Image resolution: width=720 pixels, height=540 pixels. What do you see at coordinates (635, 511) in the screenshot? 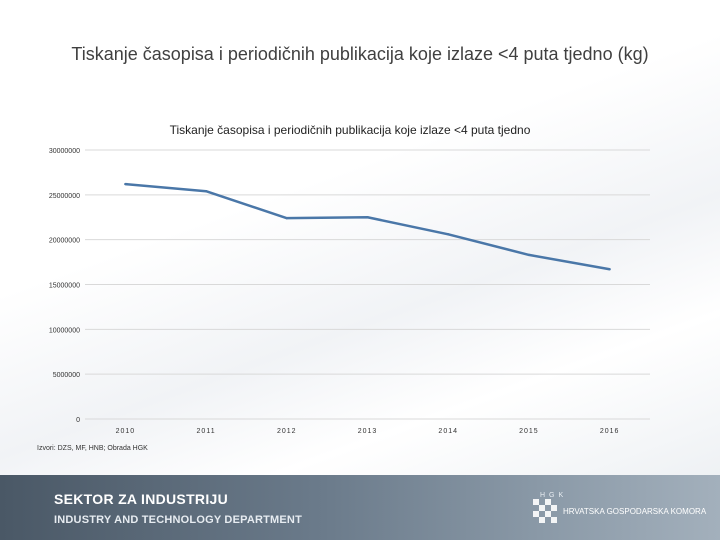
I see `logo-text: HRVATSKA GOSPODARSKA KOMORA` at bounding box center [635, 511].